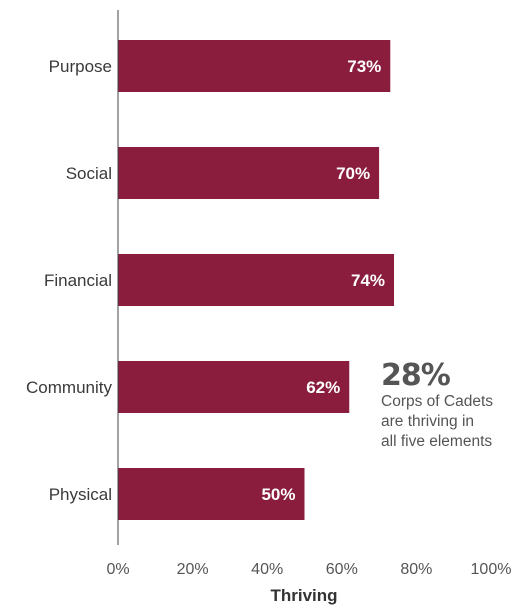 Image resolution: width=519 pixels, height=607 pixels. What do you see at coordinates (364, 66) in the screenshot?
I see `value-label-purpose: 73%` at bounding box center [364, 66].